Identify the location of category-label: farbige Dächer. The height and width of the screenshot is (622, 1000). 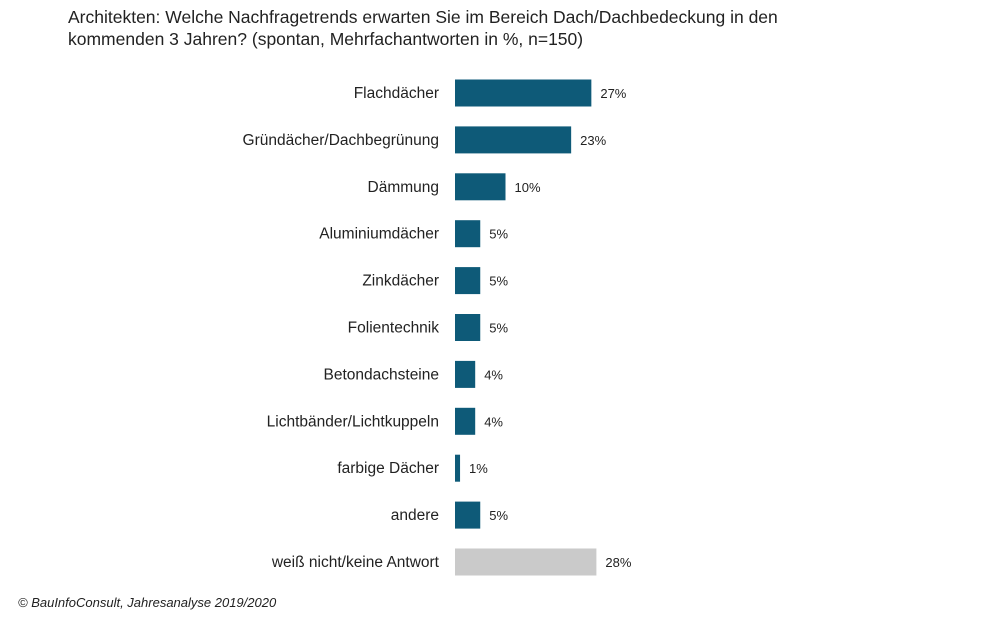
(388, 468).